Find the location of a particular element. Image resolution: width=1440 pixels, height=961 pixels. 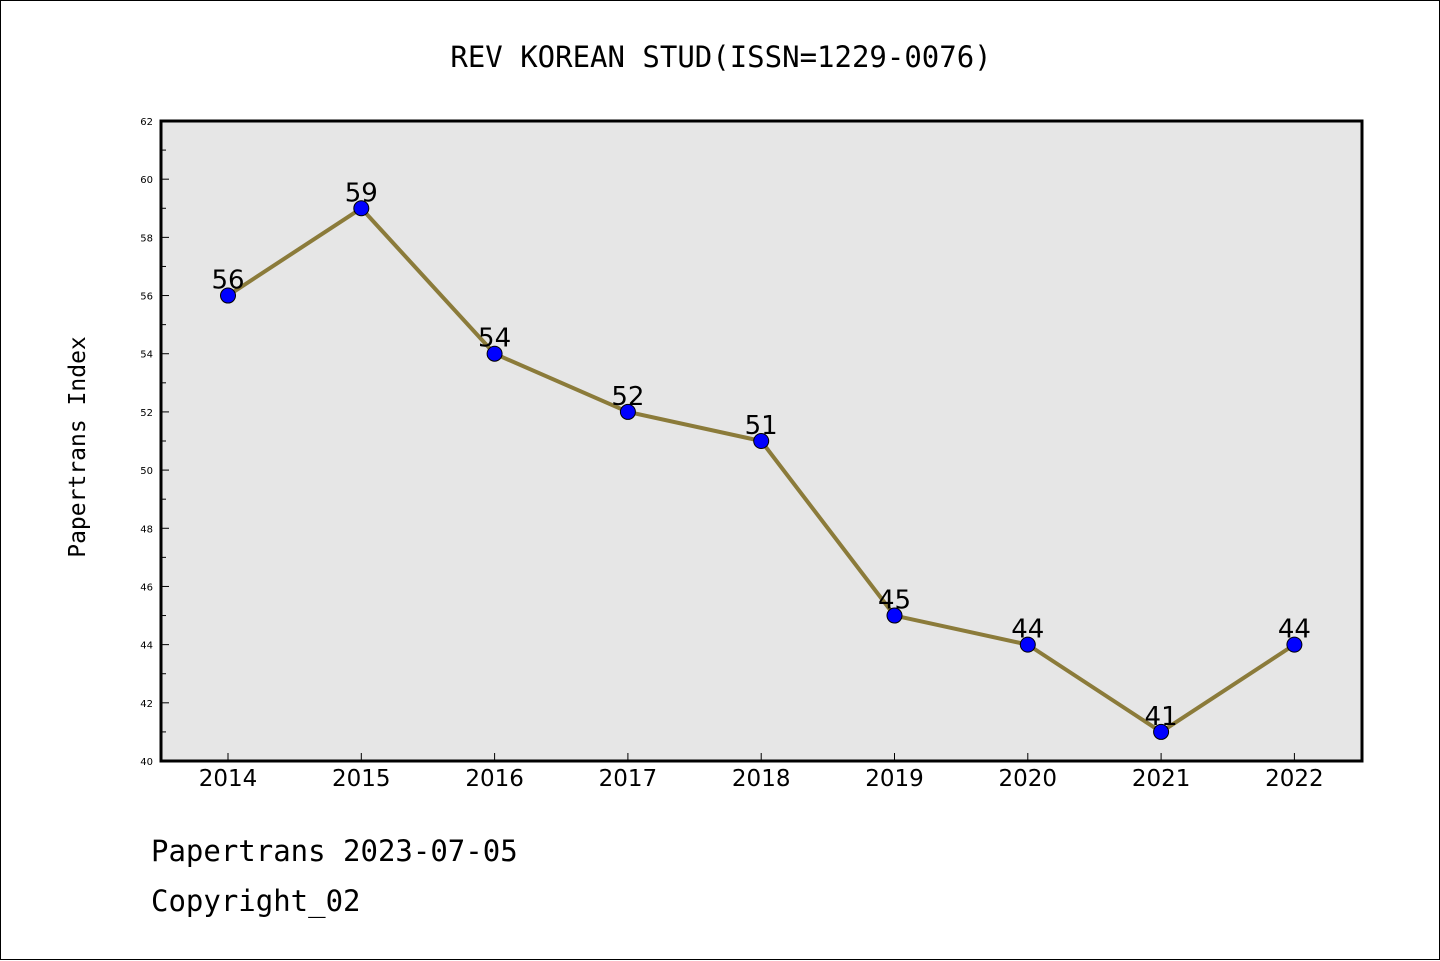

x-tick-label: 2017 is located at coordinates (628, 779).